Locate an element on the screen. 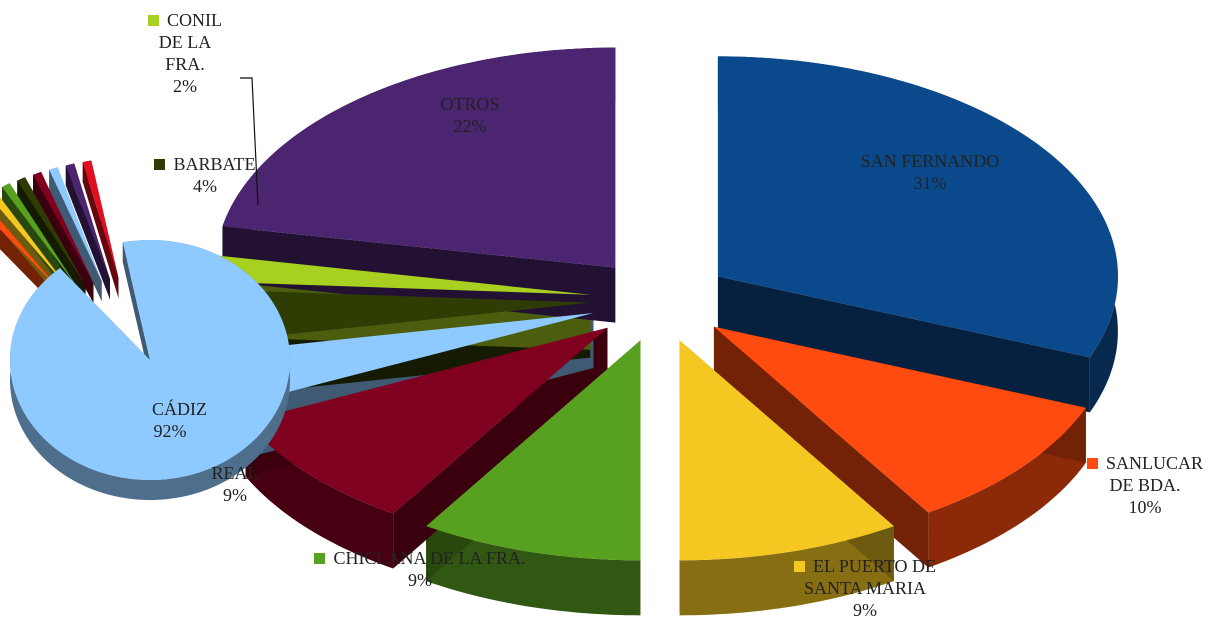 This screenshot has height=628, width=1226. percent-label: 10% is located at coordinates (1145, 507).